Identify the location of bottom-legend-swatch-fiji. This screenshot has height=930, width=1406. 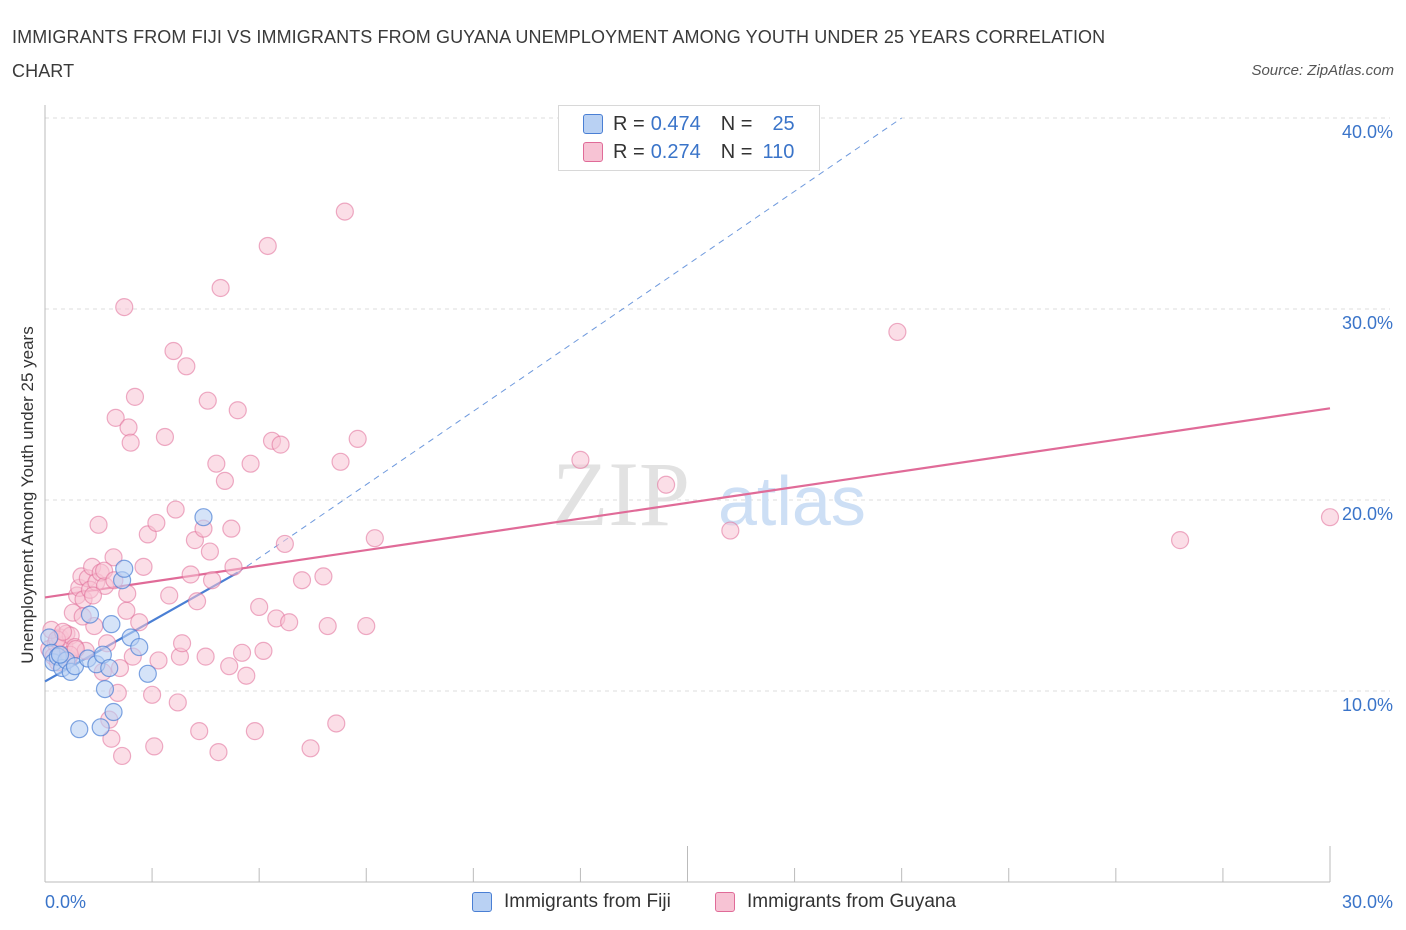
(482, 902).